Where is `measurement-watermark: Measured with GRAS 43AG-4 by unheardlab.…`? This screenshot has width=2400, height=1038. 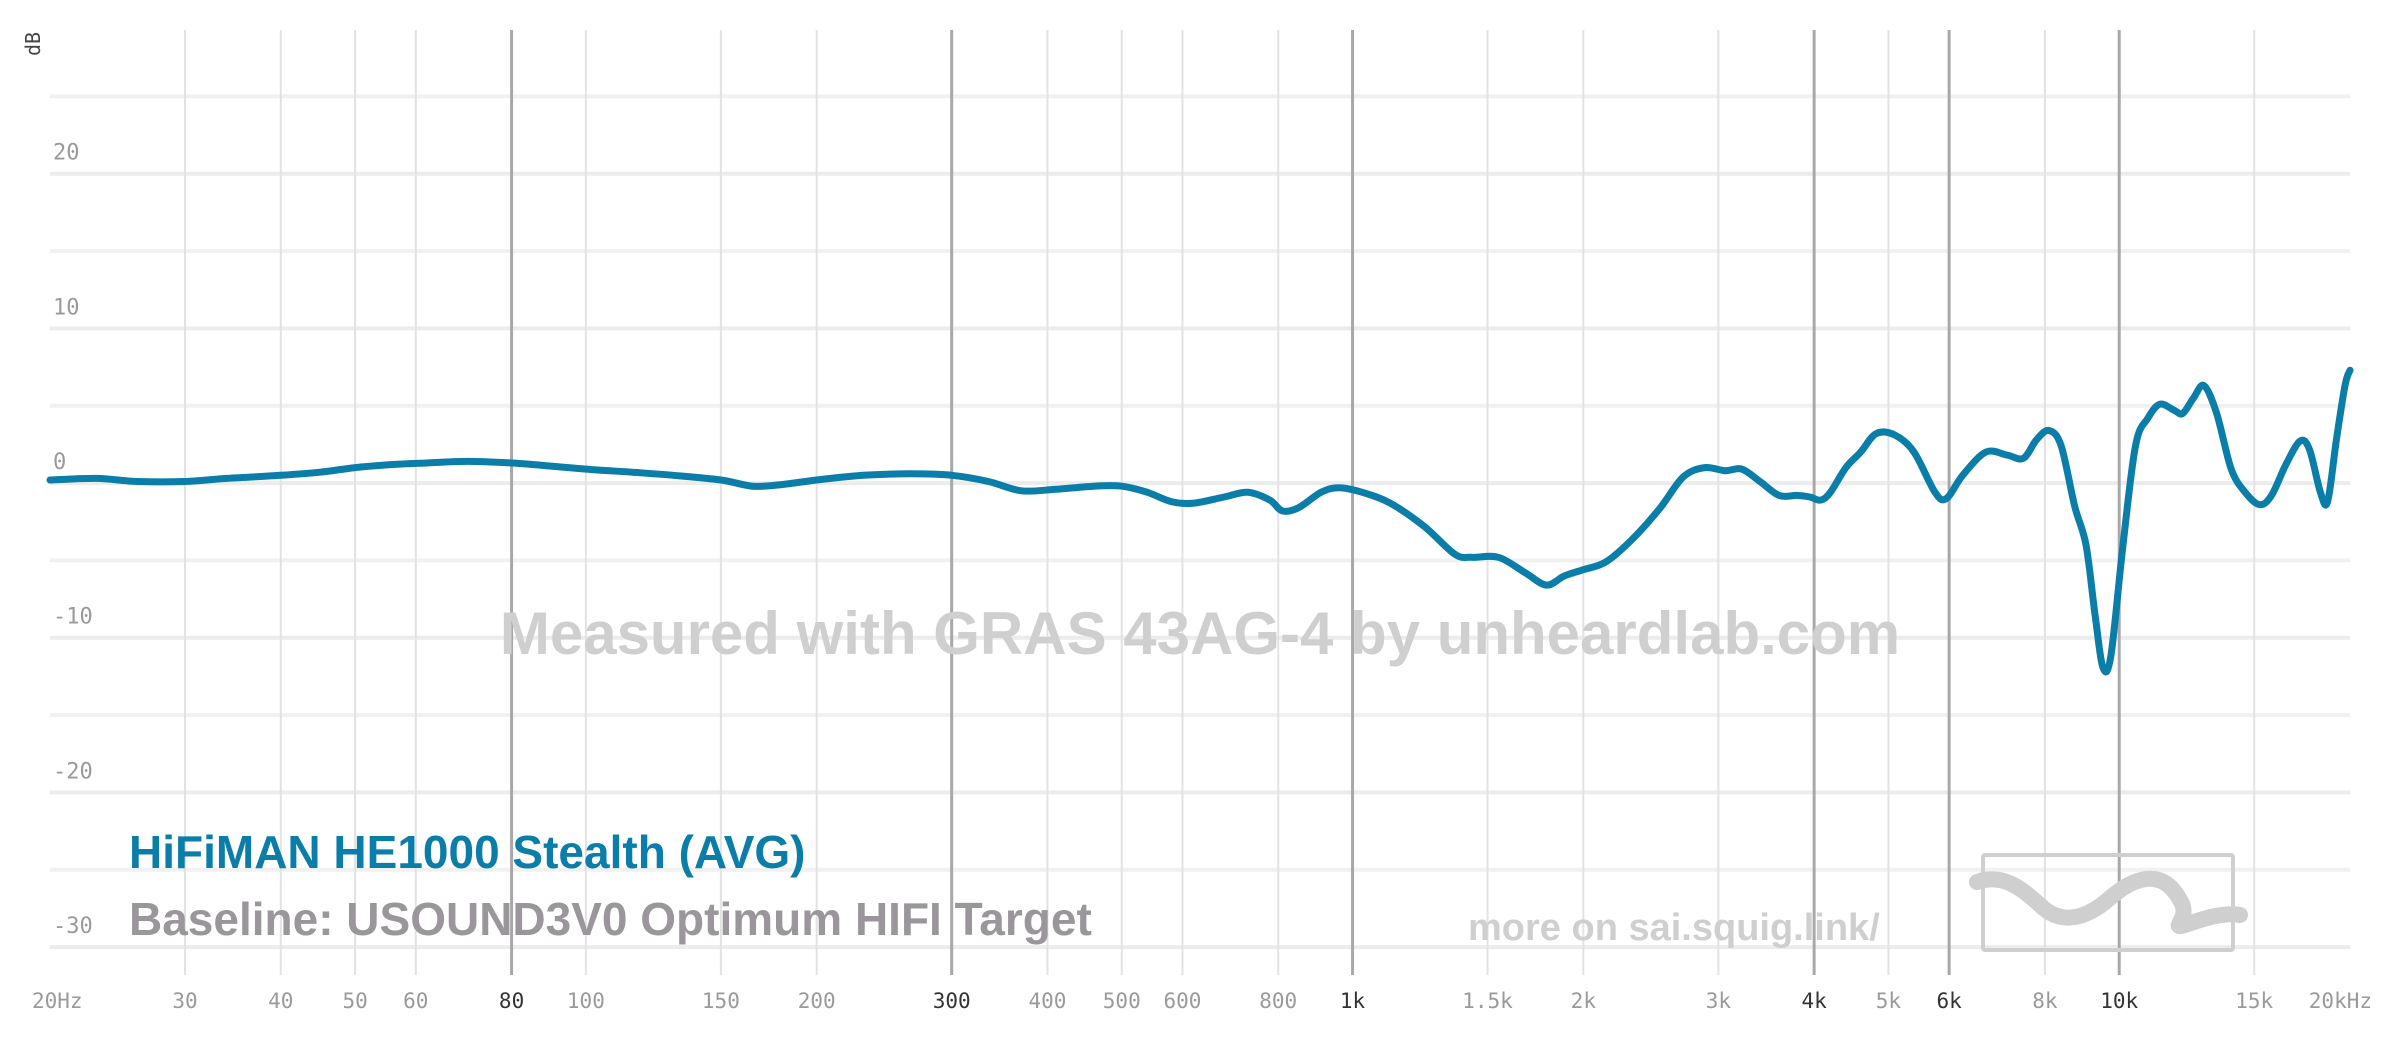 measurement-watermark: Measured with GRAS 43AG-4 by unheardlab.… is located at coordinates (1200, 633).